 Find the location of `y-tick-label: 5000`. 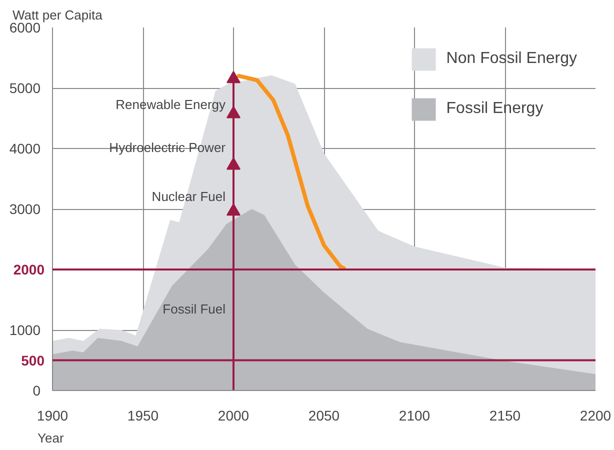

y-tick-label: 5000 is located at coordinates (25, 88).